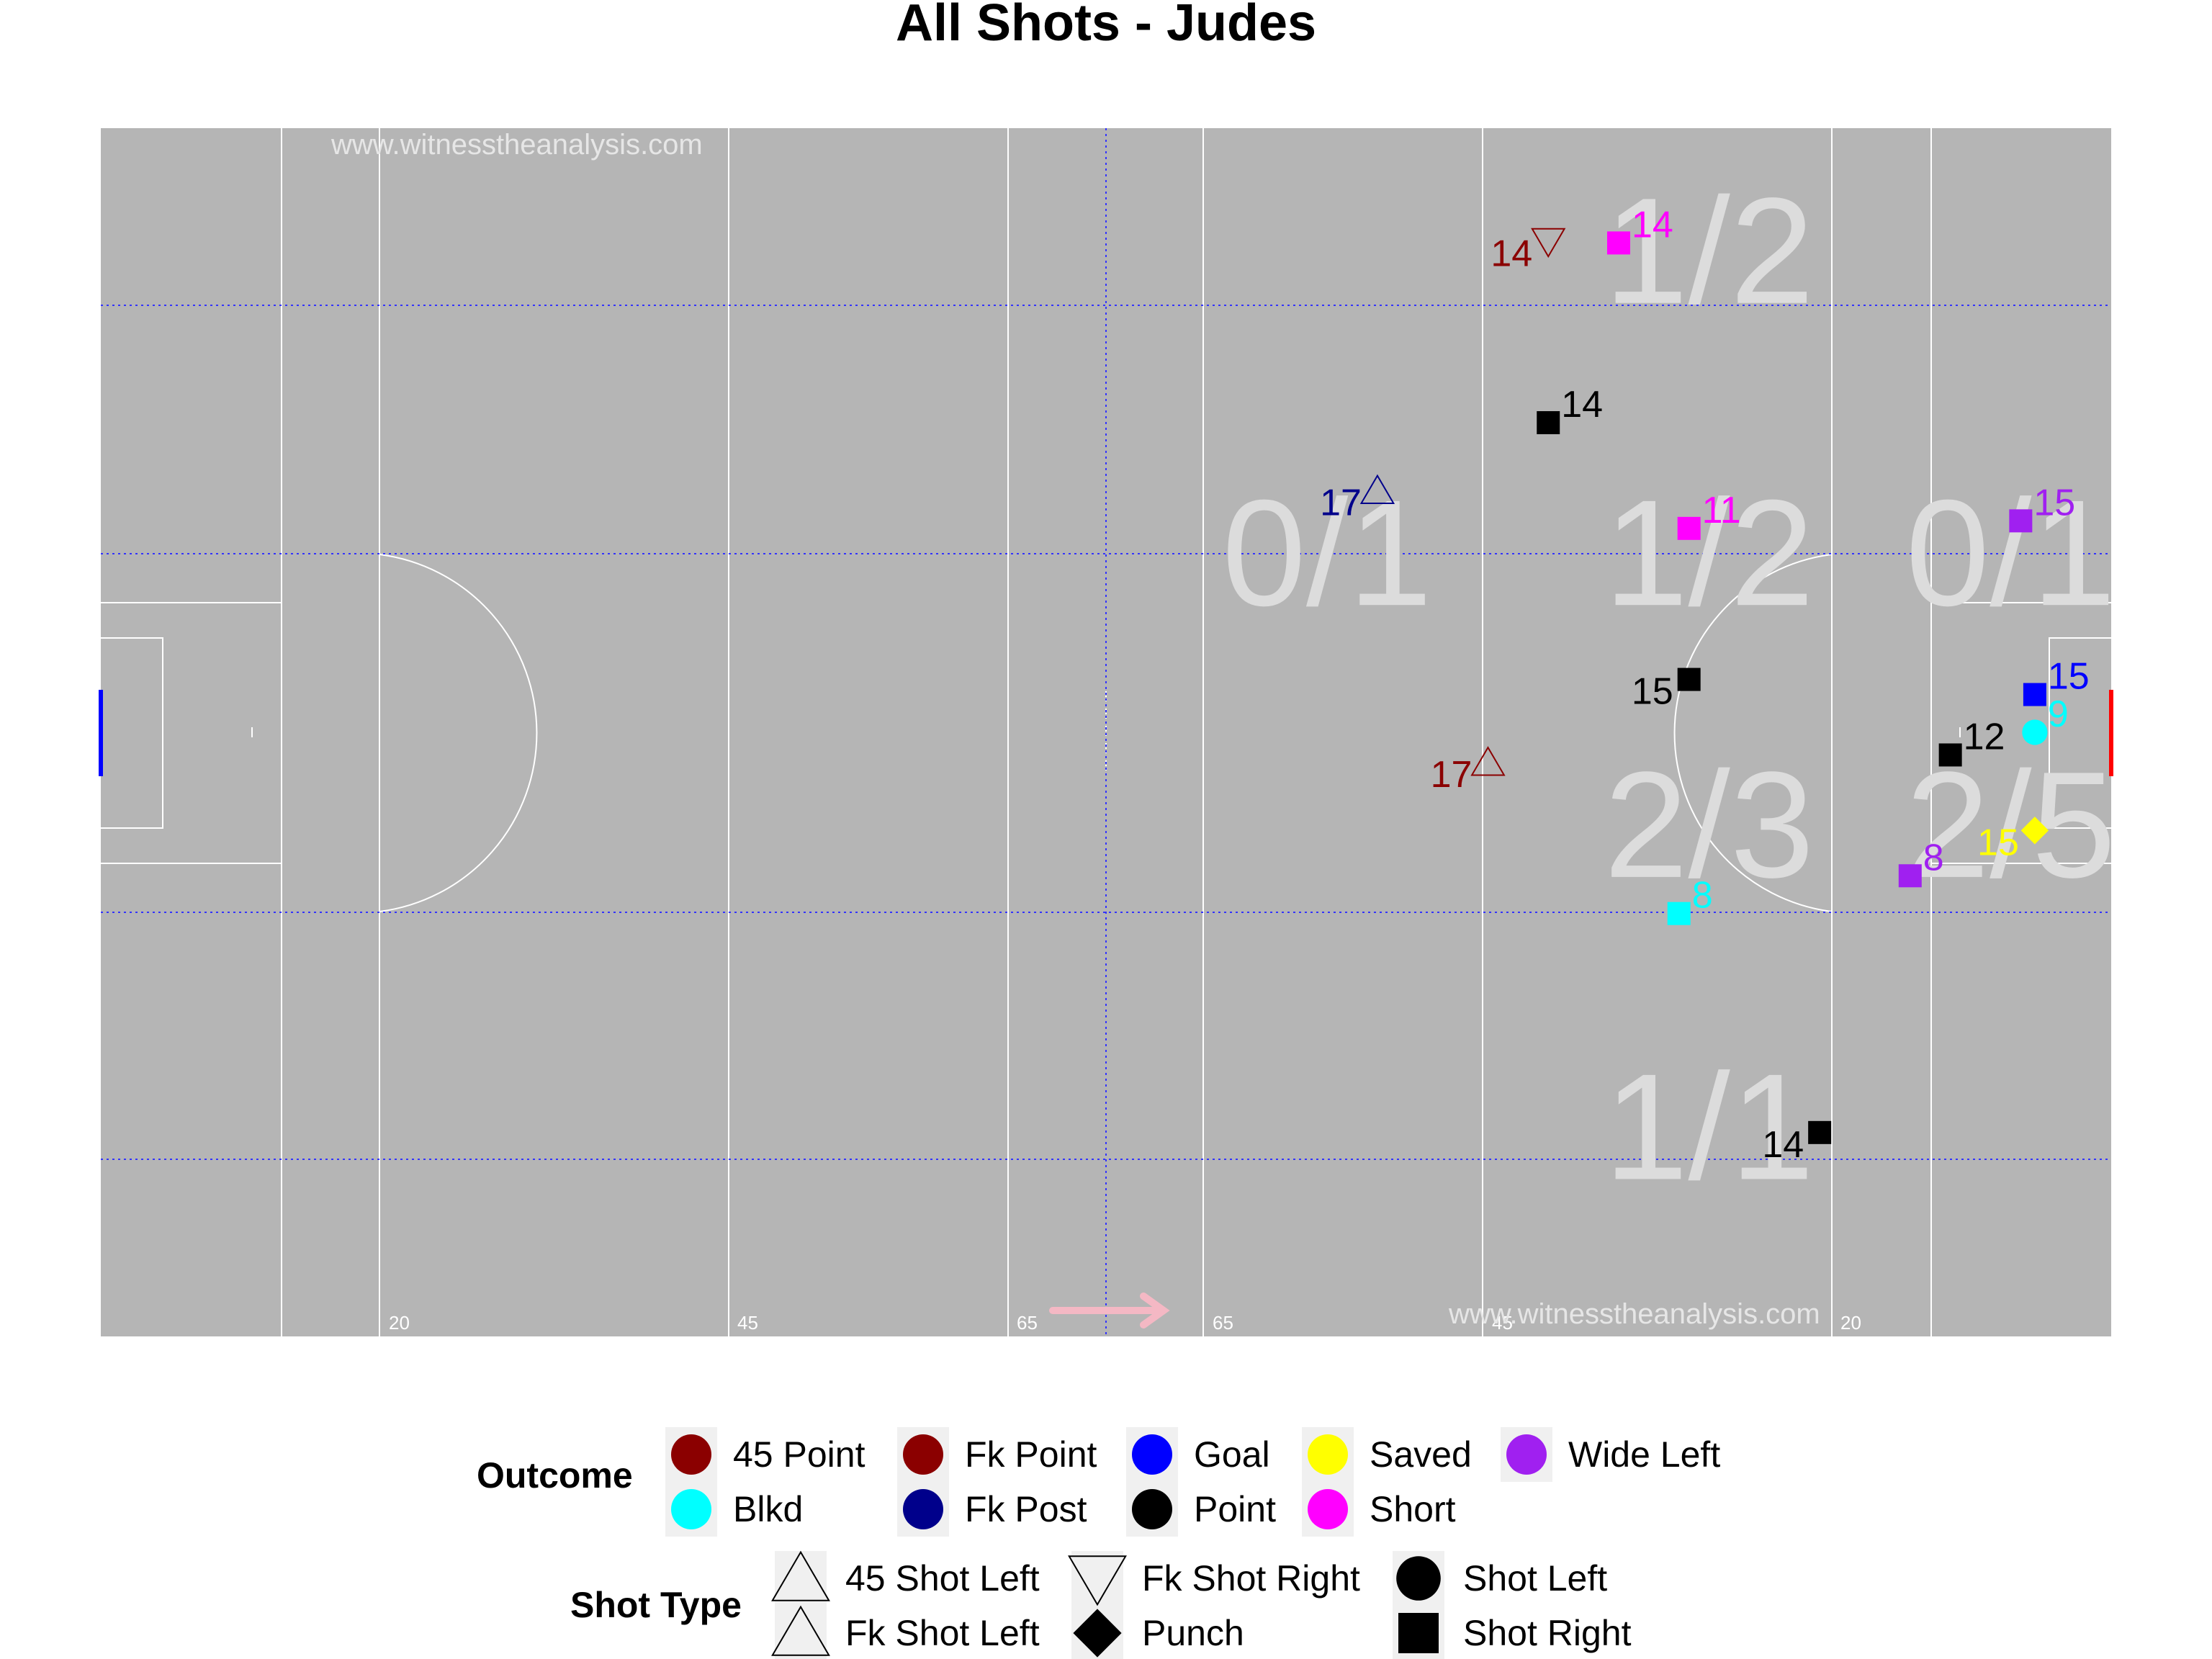 Image resolution: width=2212 pixels, height=1659 pixels. I want to click on legend-item-outcome: Short, so click(1379, 1510).